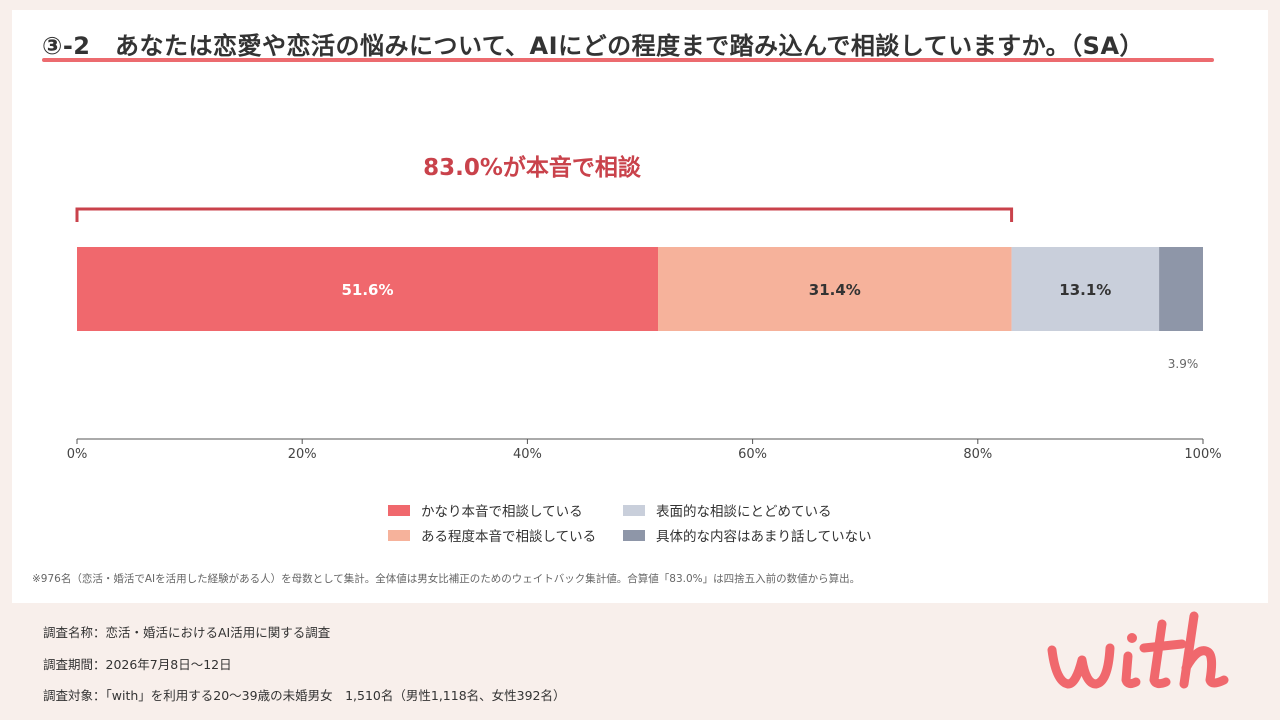  What do you see at coordinates (509, 537) in the screenshot?
I see `legend-label-2: ある程度本音で相談している` at bounding box center [509, 537].